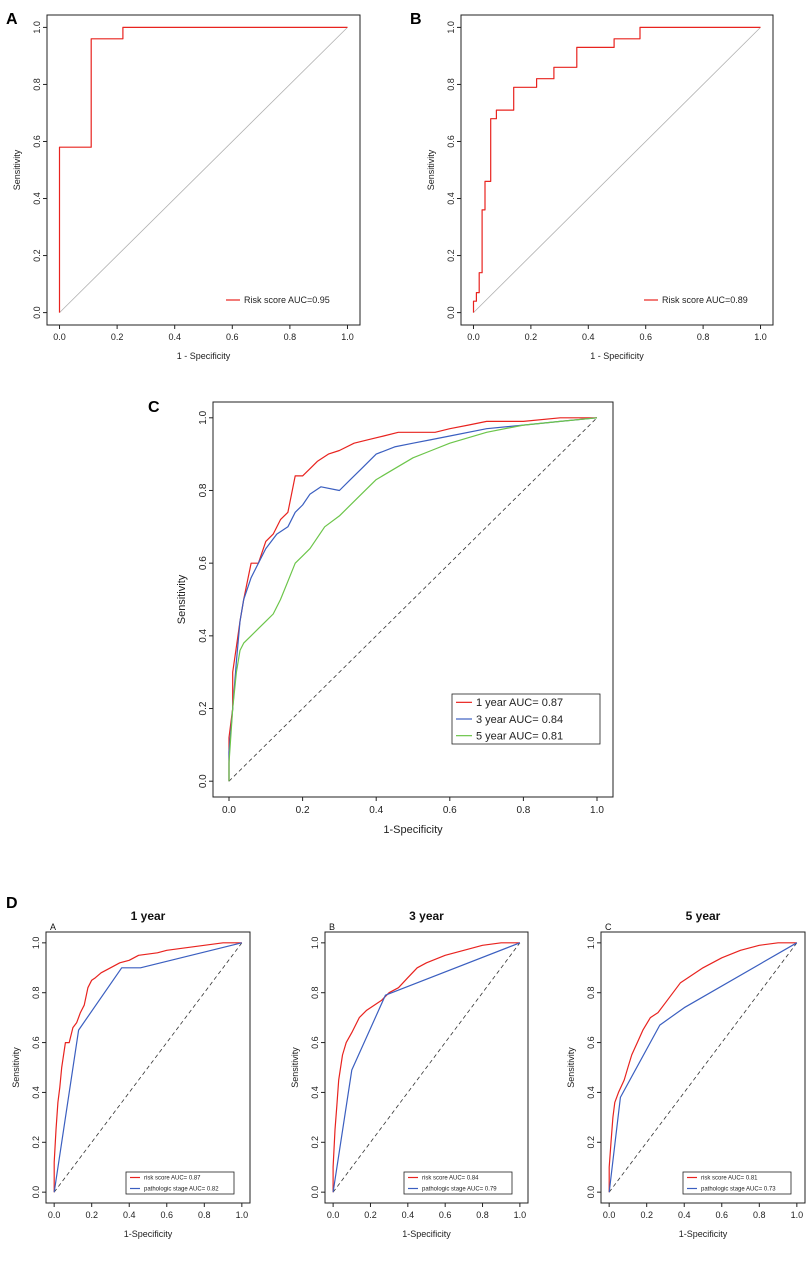 This screenshot has width=806, height=1265. What do you see at coordinates (37, 84) in the screenshot?
I see `y-tick-label-a: 0.8` at bounding box center [37, 84].